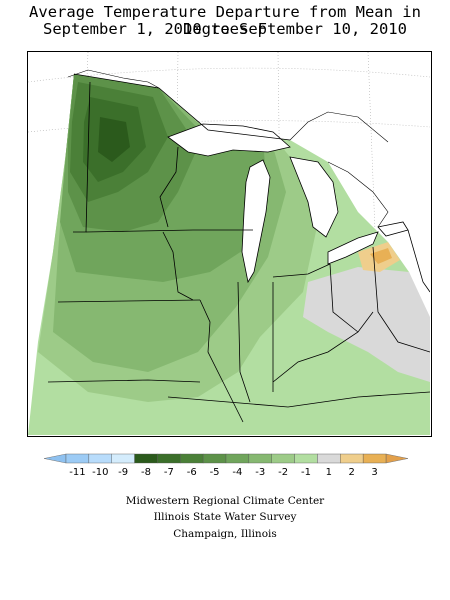  What do you see at coordinates (114, 139) in the screenshot?
I see `region-minus9` at bounding box center [114, 139].